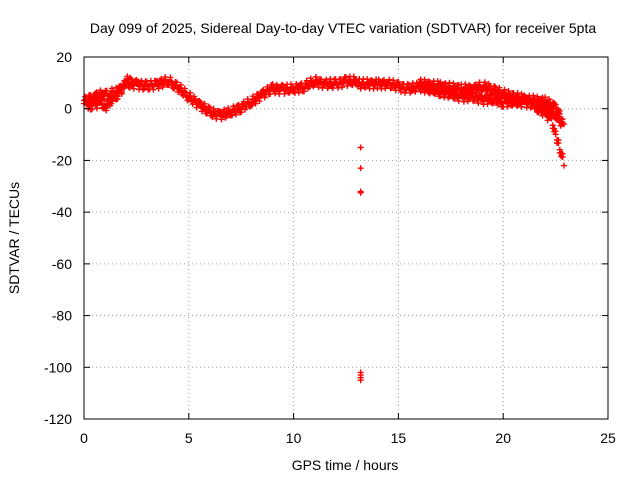  Describe the element at coordinates (84, 438) in the screenshot. I see `x-tick-label: 0` at that location.